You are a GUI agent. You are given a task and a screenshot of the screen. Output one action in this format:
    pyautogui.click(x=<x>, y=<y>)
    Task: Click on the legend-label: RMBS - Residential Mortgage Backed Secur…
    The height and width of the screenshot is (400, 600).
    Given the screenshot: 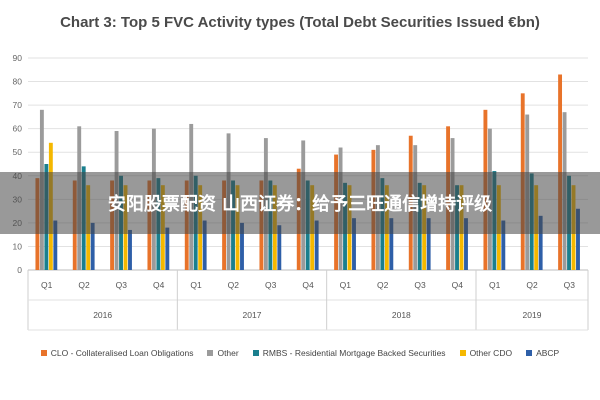 What is the action you would take?
    pyautogui.click(x=354, y=353)
    